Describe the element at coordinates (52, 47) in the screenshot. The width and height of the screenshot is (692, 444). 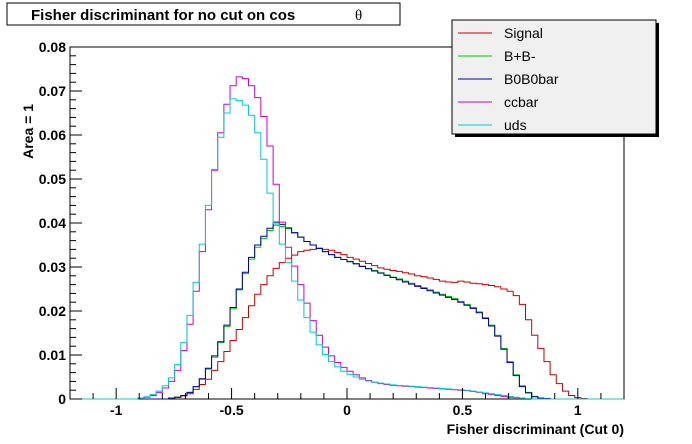
I see `y-tick-label: 0.08` at that location.